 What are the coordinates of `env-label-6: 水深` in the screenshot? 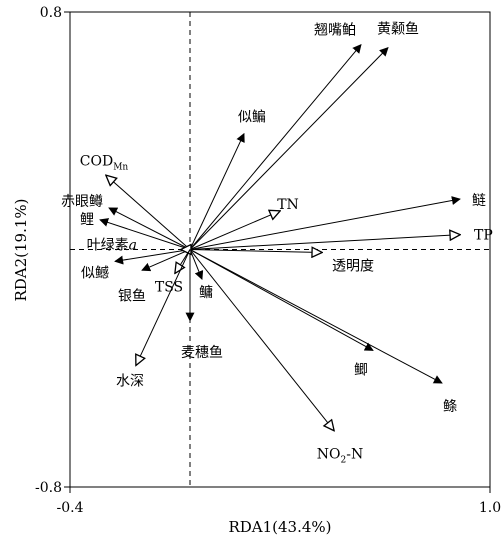 It's located at (130, 381).